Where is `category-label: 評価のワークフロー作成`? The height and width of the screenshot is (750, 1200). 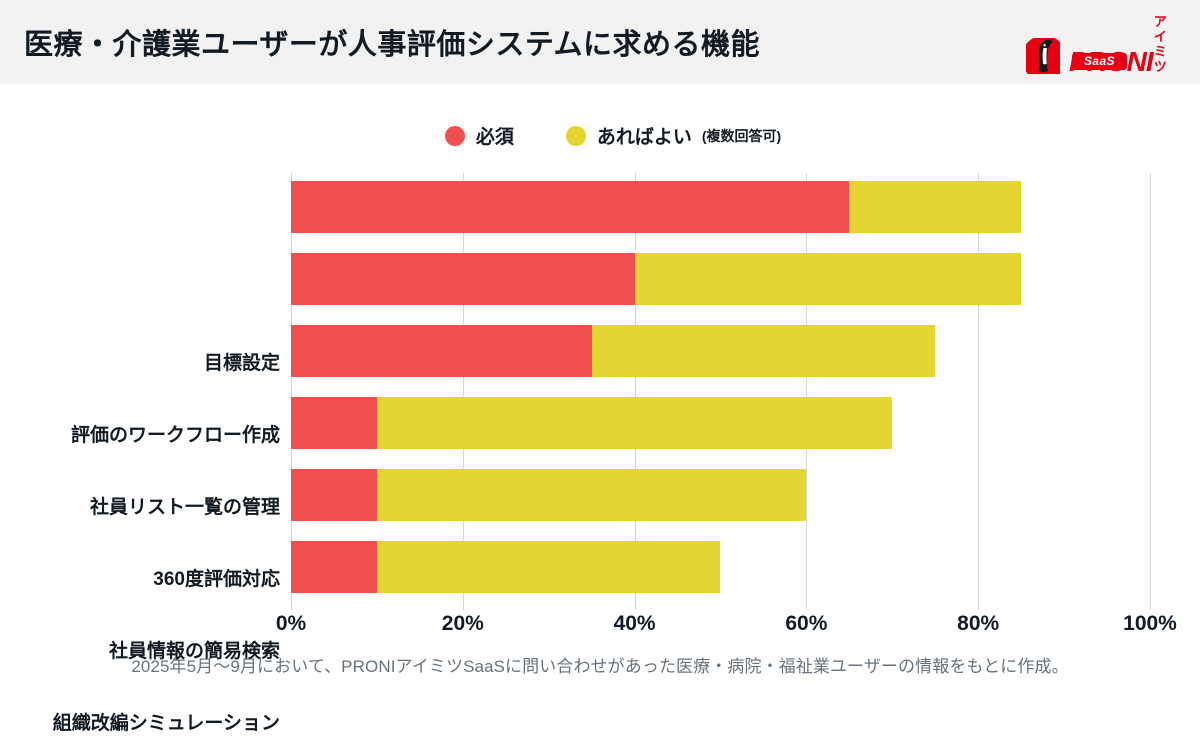
category-label: 評価のワークフロー作成 is located at coordinates (175, 435).